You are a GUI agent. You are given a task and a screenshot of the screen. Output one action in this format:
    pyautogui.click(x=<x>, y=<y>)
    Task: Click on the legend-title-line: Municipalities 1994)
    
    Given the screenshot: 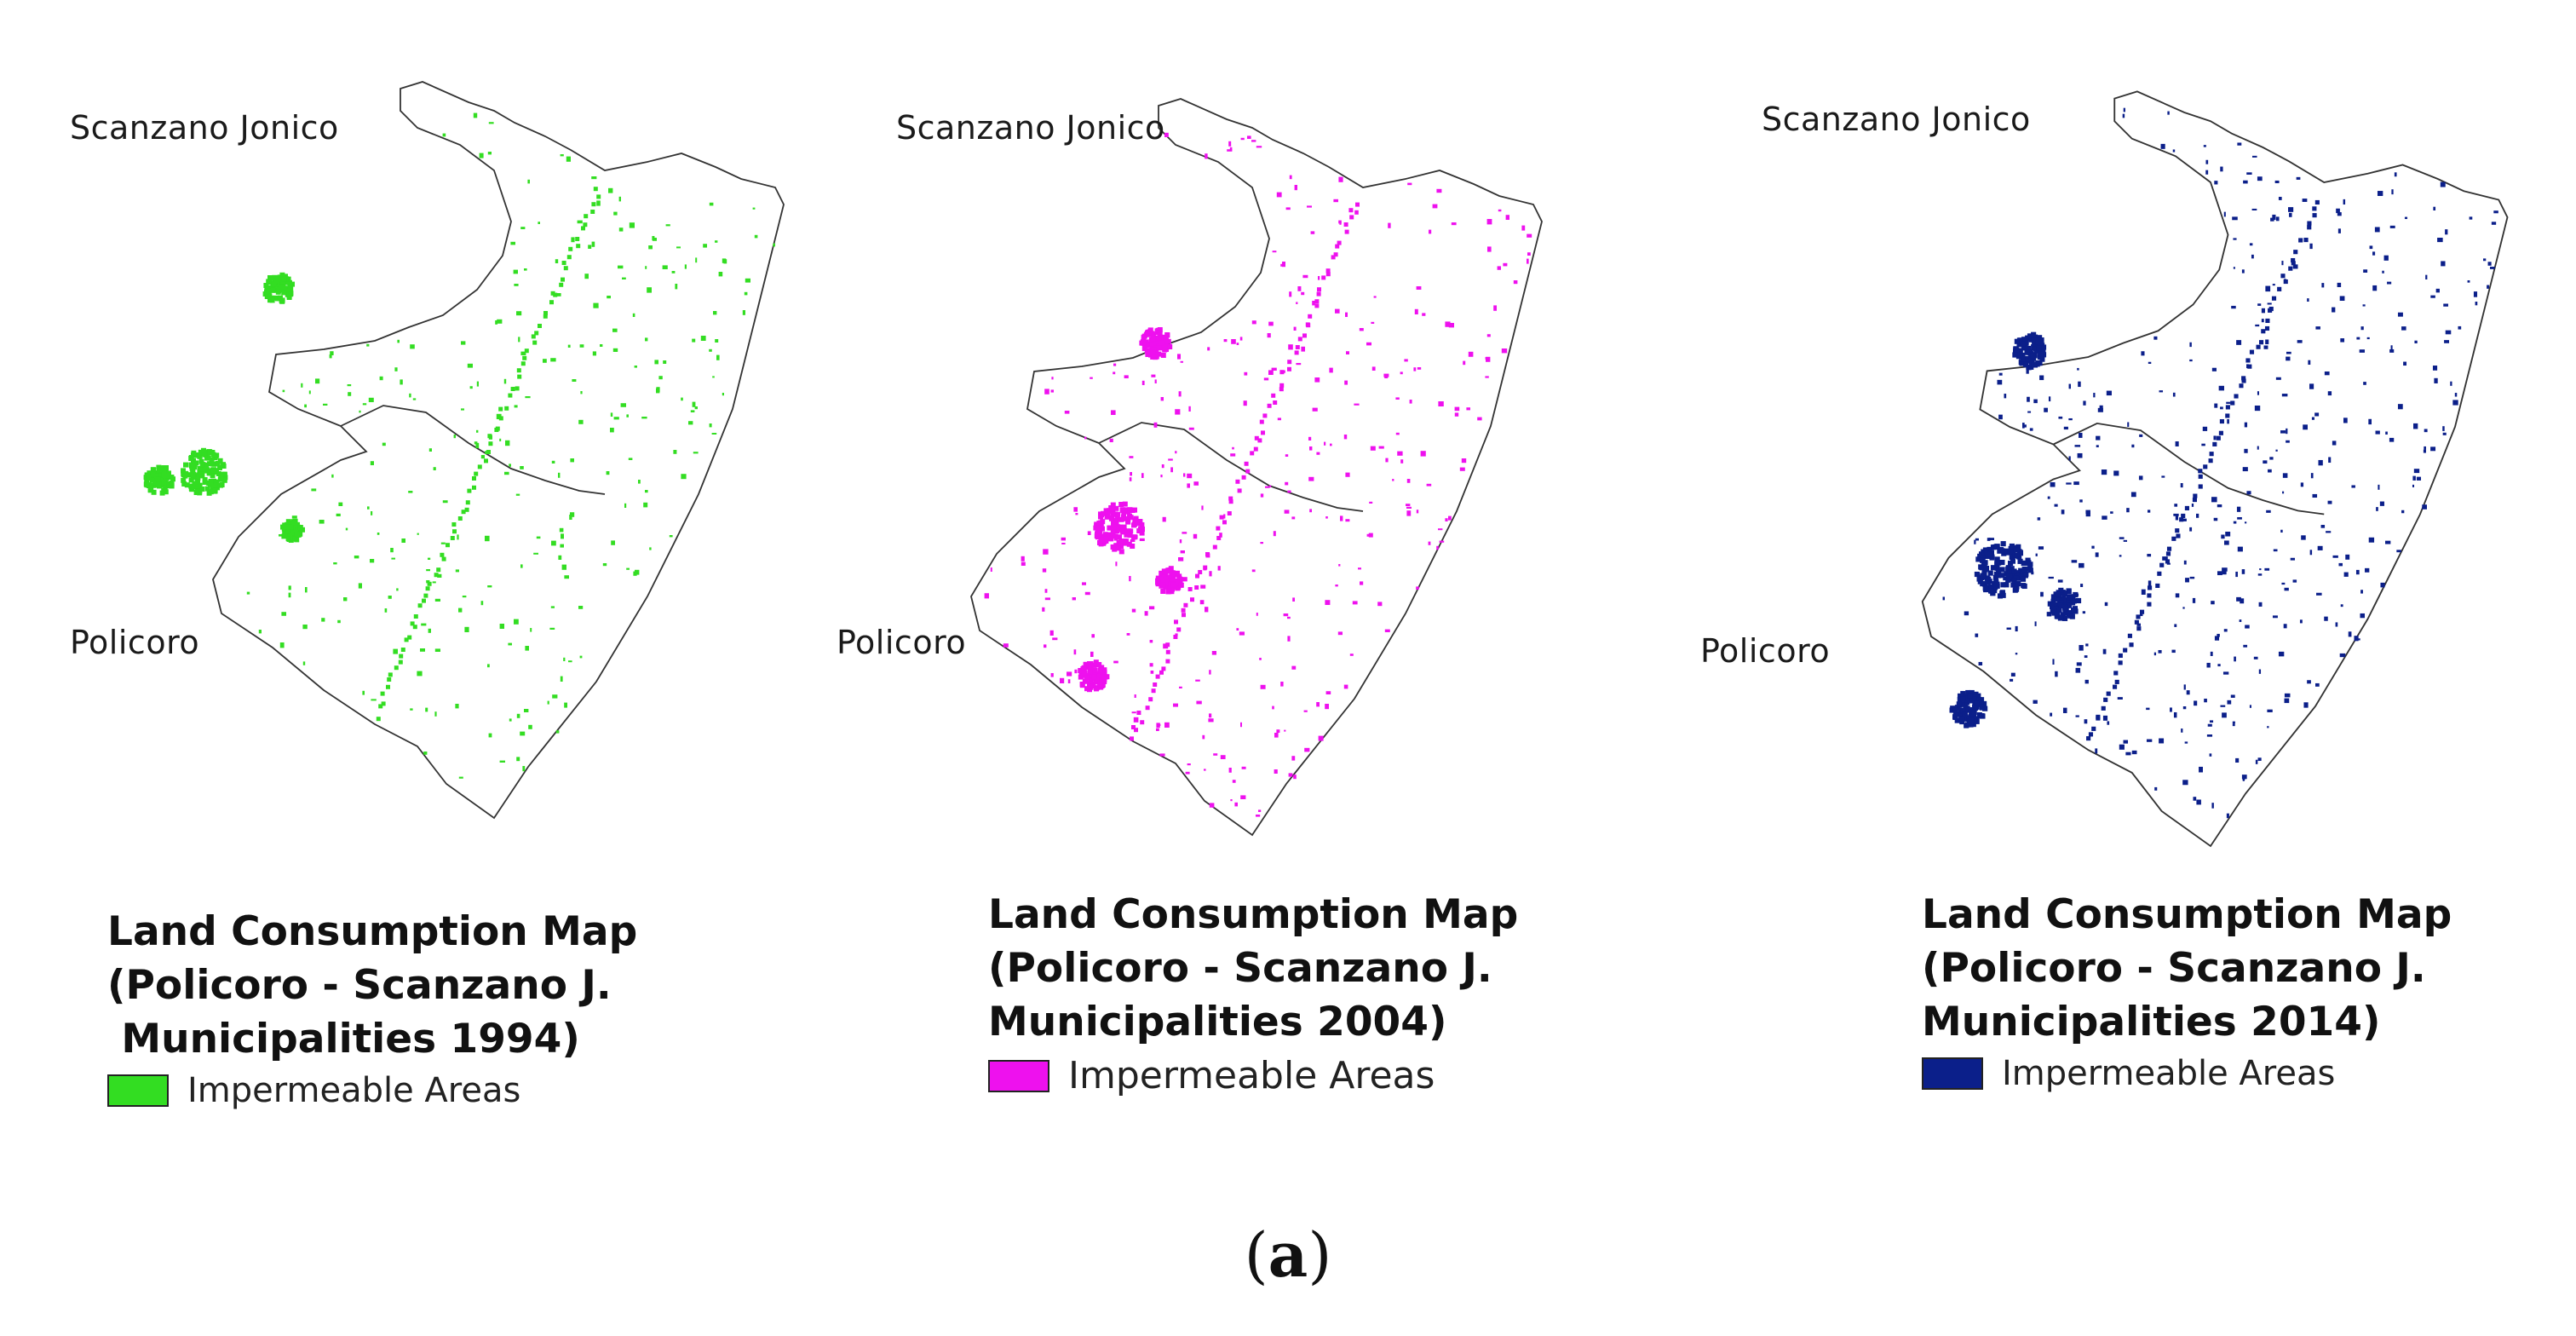 What is the action you would take?
    pyautogui.click(x=343, y=1039)
    